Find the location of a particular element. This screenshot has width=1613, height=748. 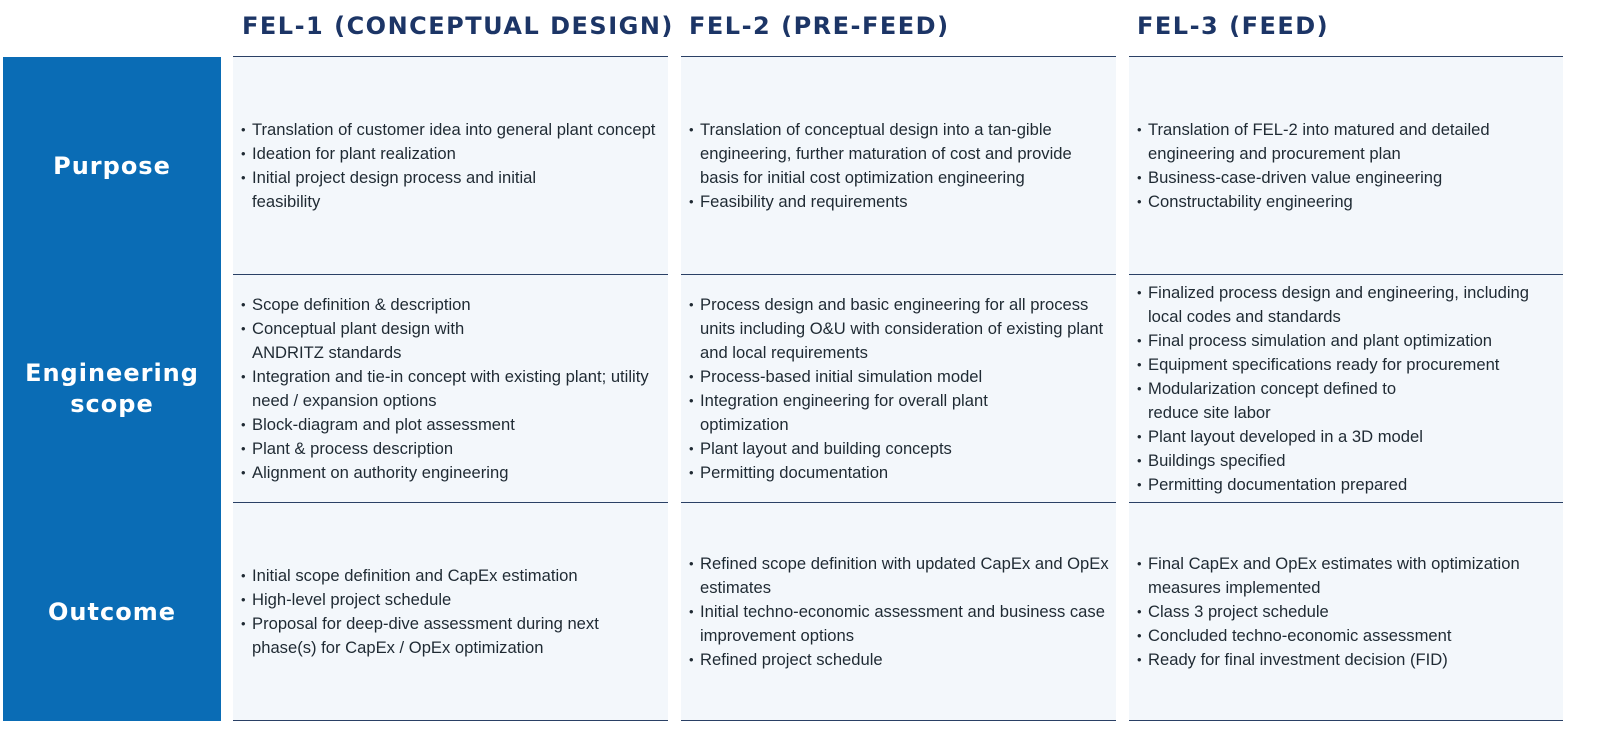

list-item: Block-diagram and plot assessment is located at coordinates (452, 425).